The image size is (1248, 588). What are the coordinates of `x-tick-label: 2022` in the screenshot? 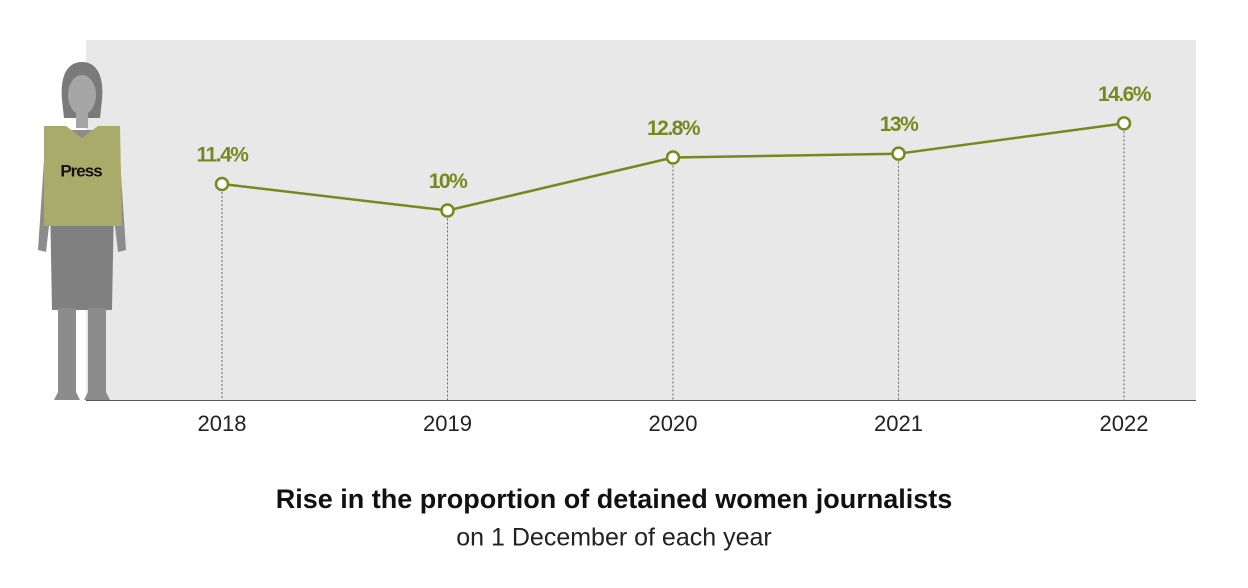 It's located at (1124, 423).